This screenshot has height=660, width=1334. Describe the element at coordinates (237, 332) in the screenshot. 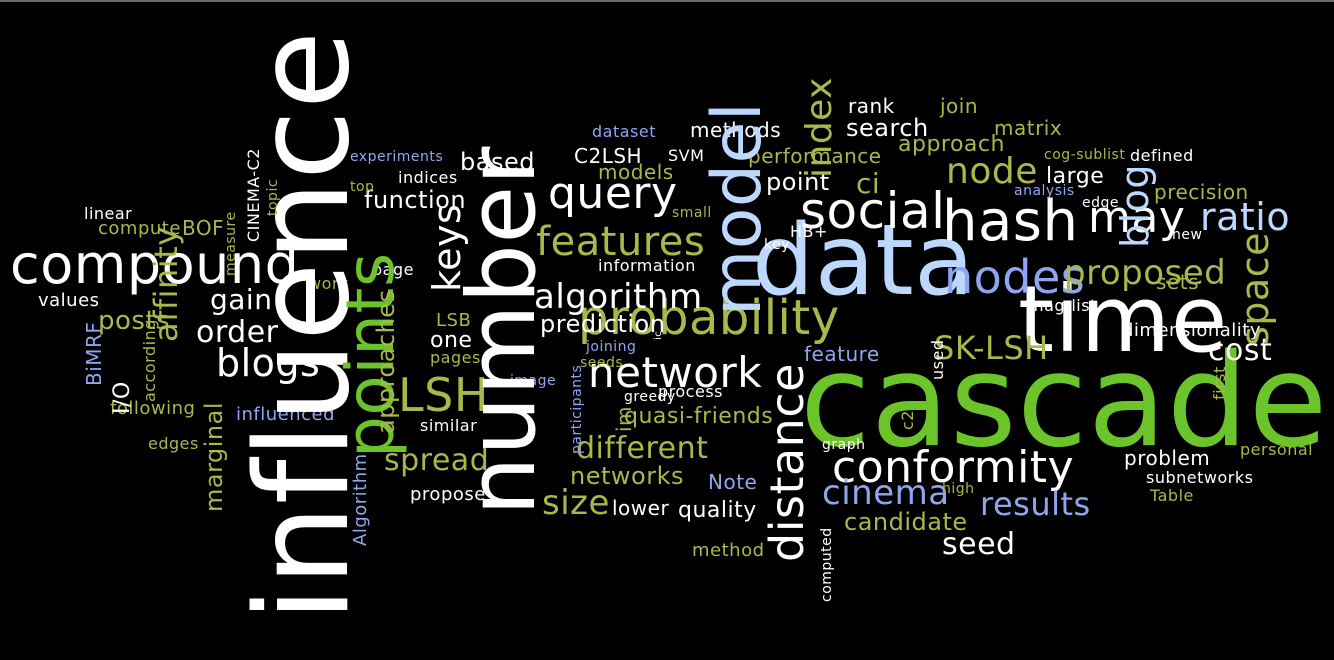

I see `word-order: order` at that location.